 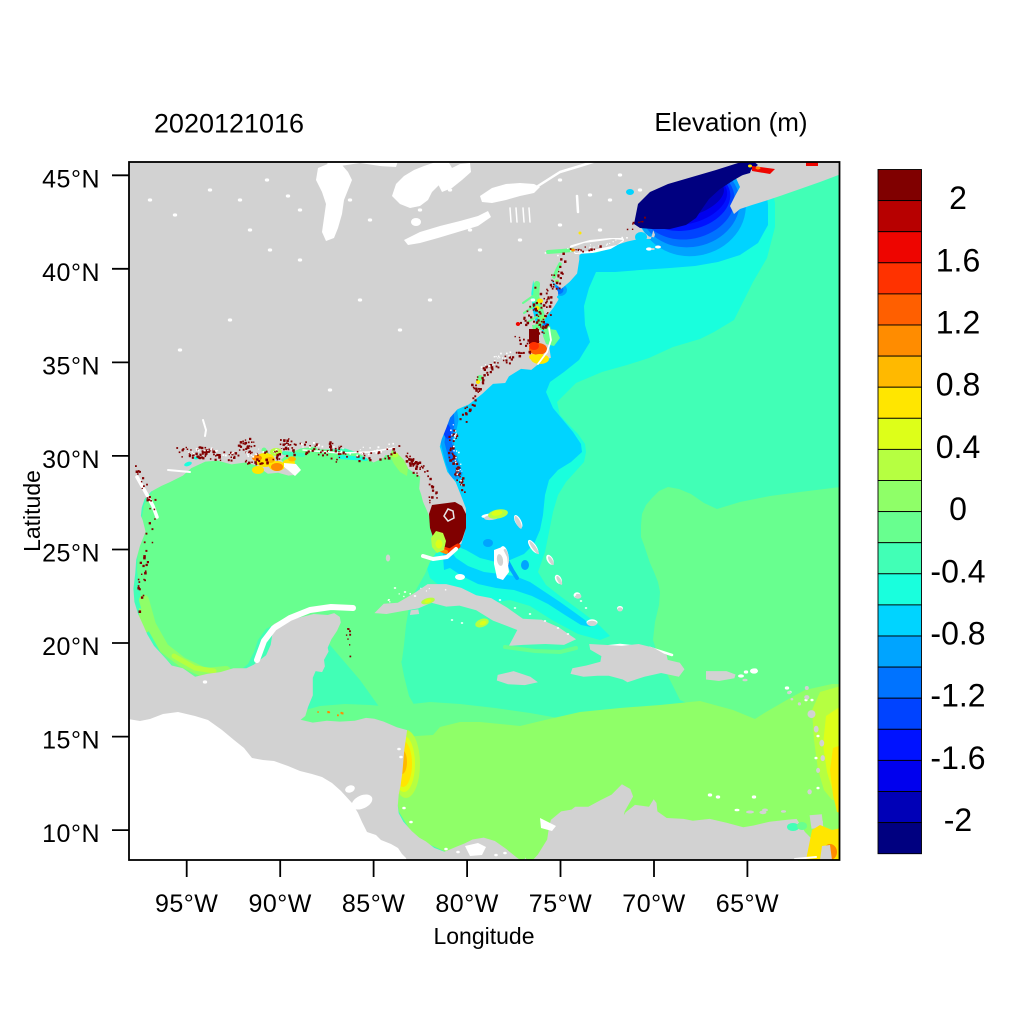 What do you see at coordinates (71, 460) in the screenshot?
I see `svg-text: 30°N` at bounding box center [71, 460].